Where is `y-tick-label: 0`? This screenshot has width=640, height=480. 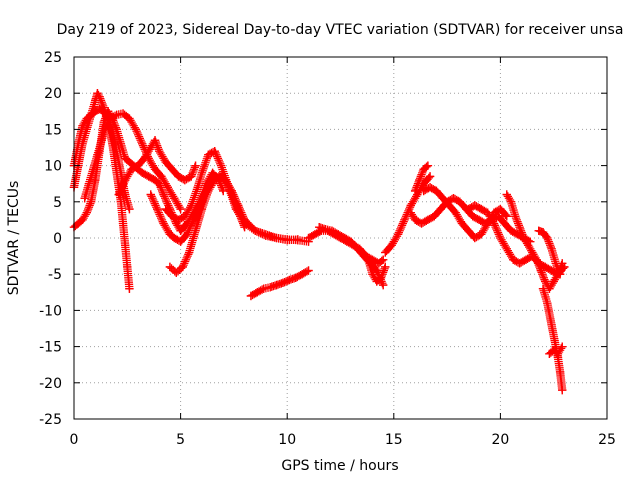
y-tick-label: 0 is located at coordinates (57, 239).